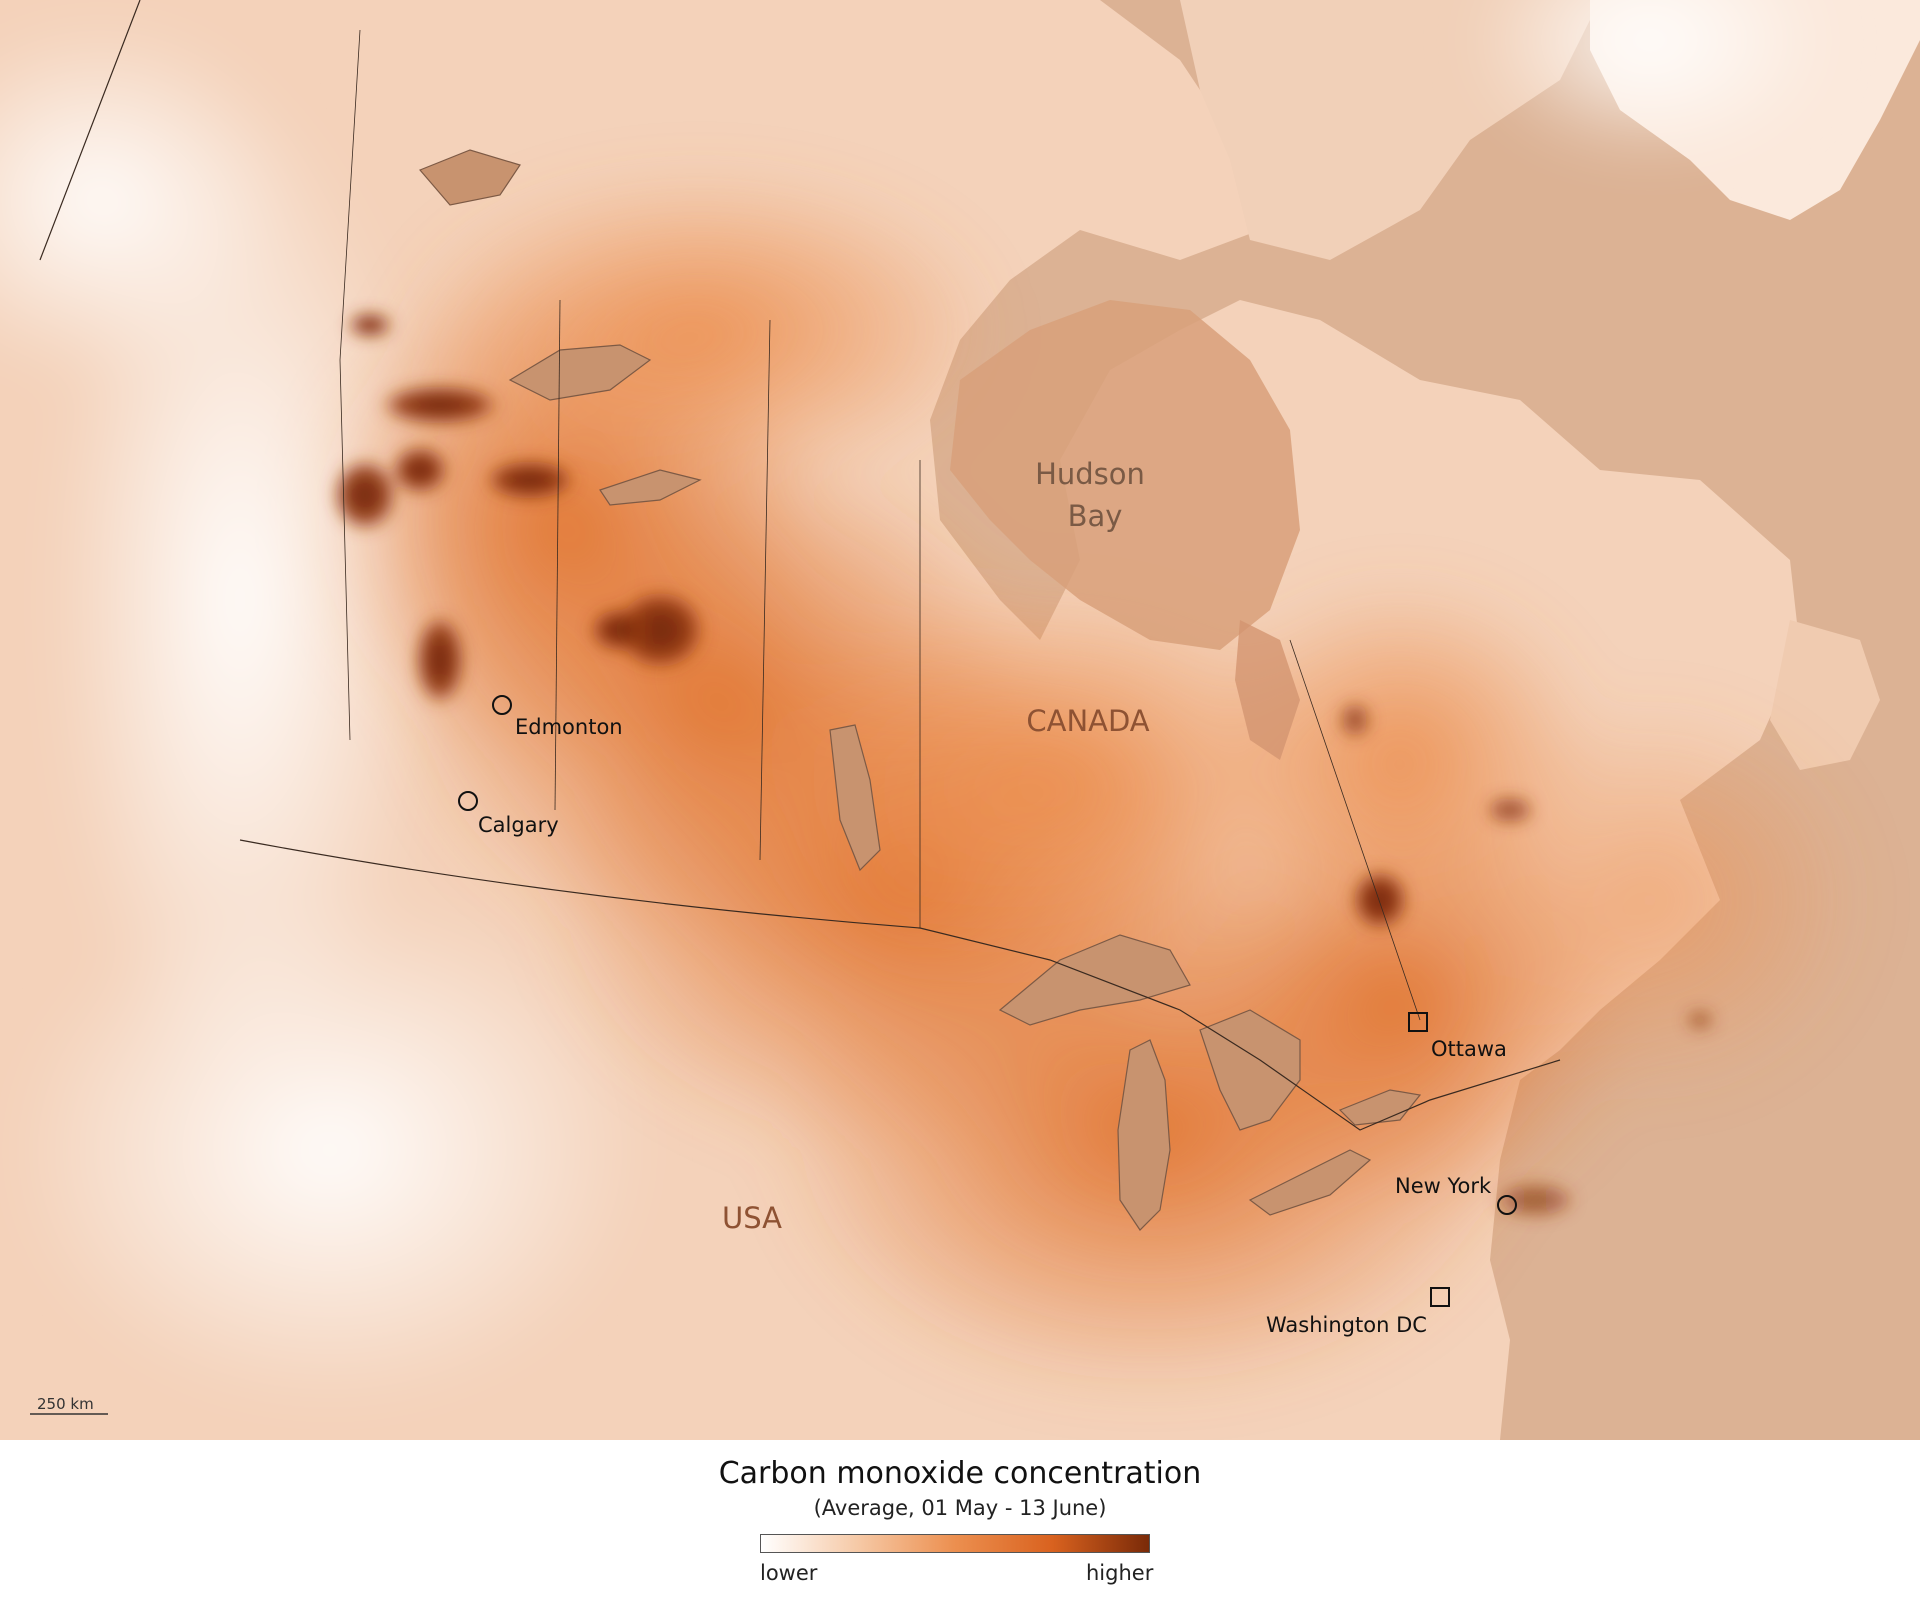  What do you see at coordinates (1507, 1205) in the screenshot?
I see `new-york-marker` at bounding box center [1507, 1205].